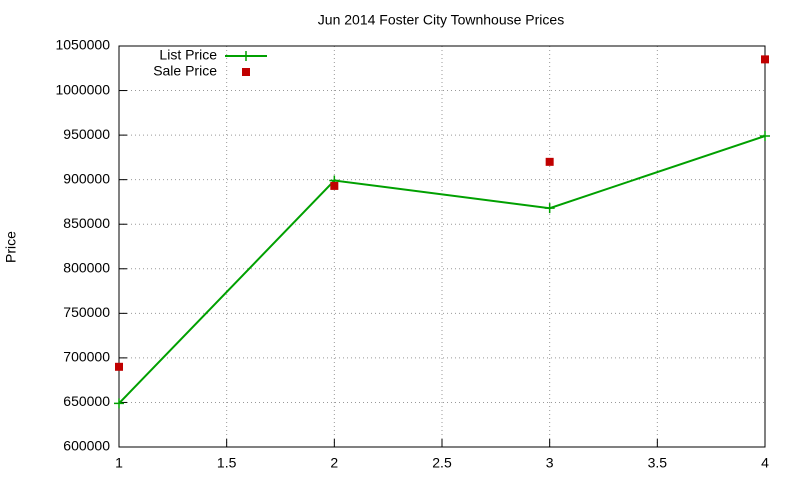 Image resolution: width=800 pixels, height=480 pixels. I want to click on y-tick-label: 950000, so click(86, 134).